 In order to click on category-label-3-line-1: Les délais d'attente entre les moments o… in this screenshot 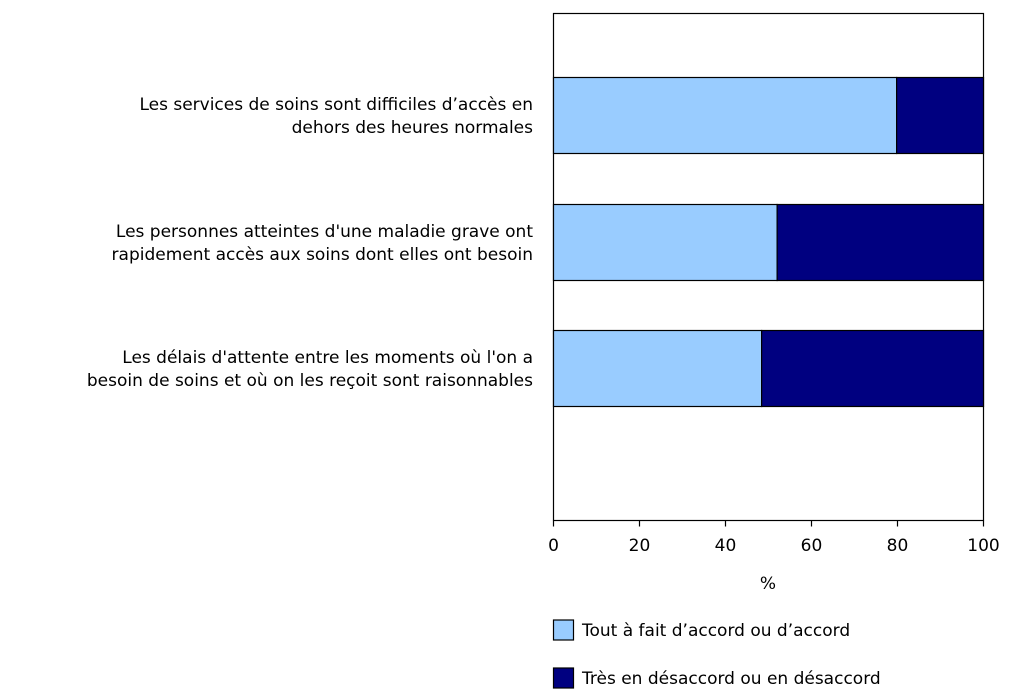, I will do `click(327, 358)`.